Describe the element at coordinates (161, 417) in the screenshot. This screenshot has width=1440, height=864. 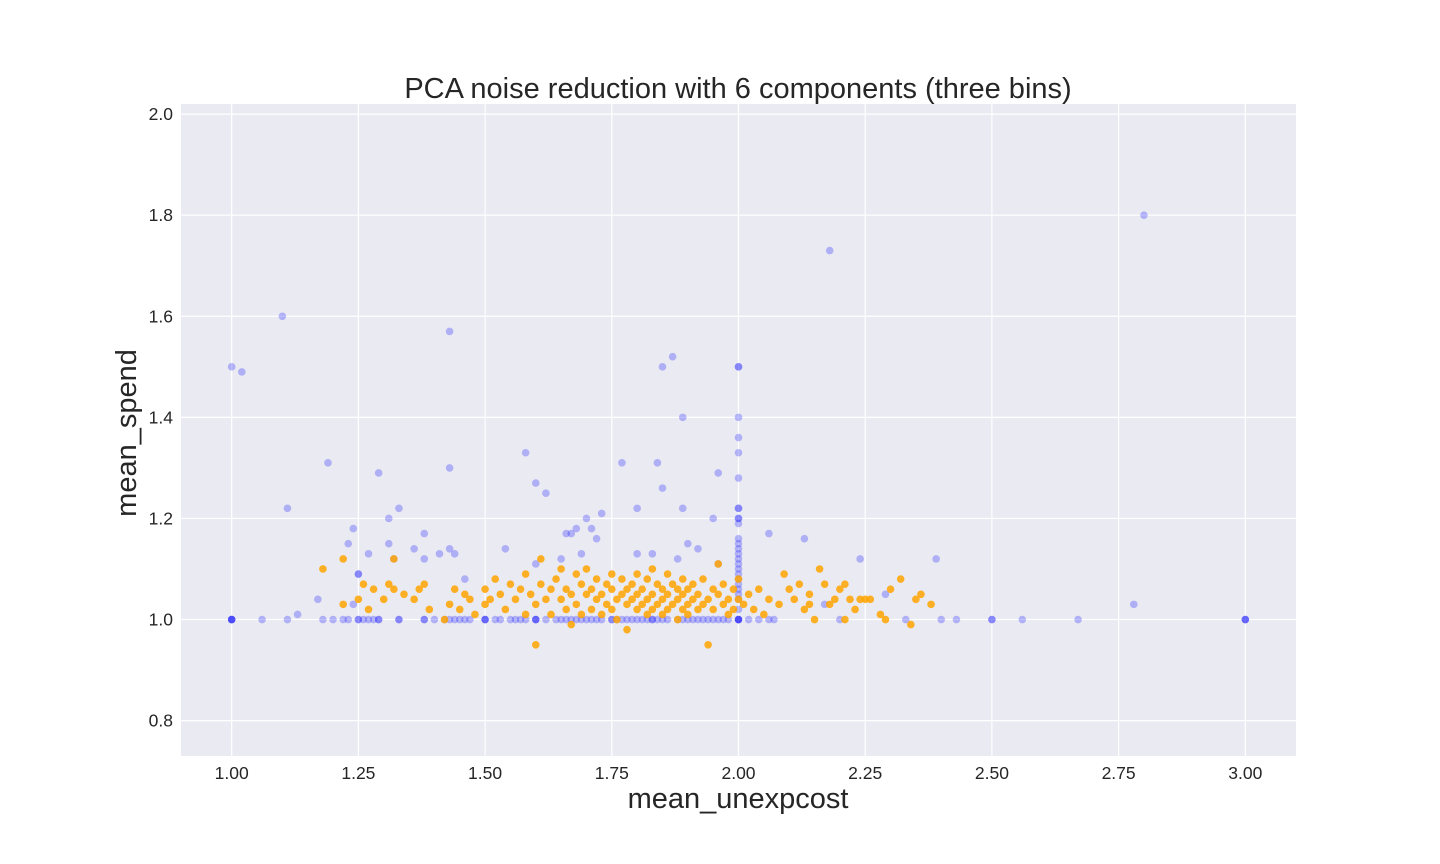
I see `y-tick-label: 1.4` at that location.